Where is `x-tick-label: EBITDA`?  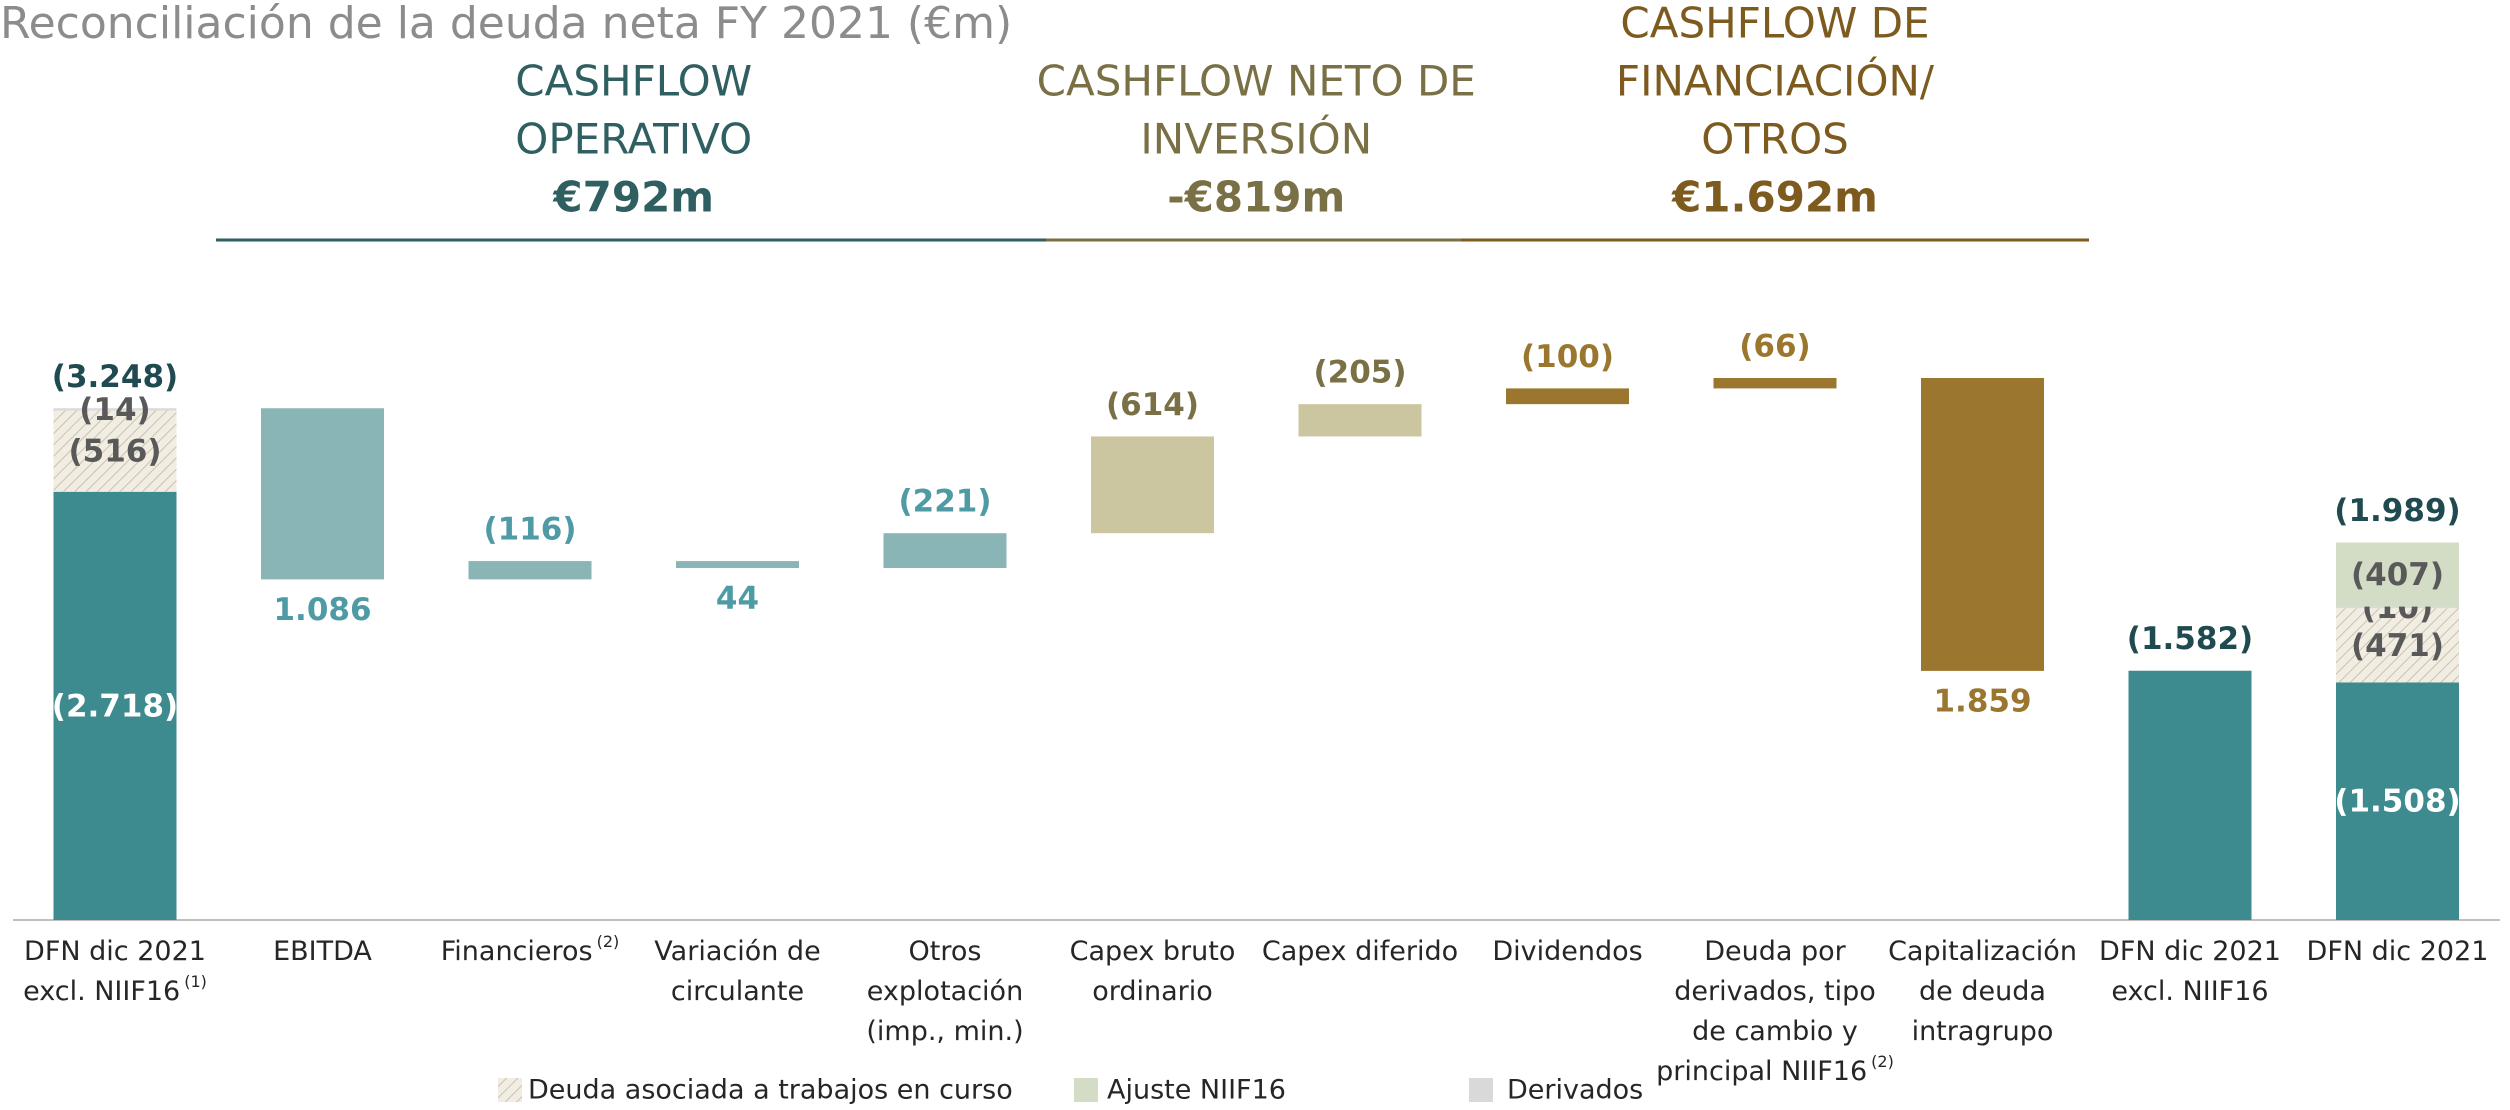
x-tick-label: EBITDA is located at coordinates (322, 951).